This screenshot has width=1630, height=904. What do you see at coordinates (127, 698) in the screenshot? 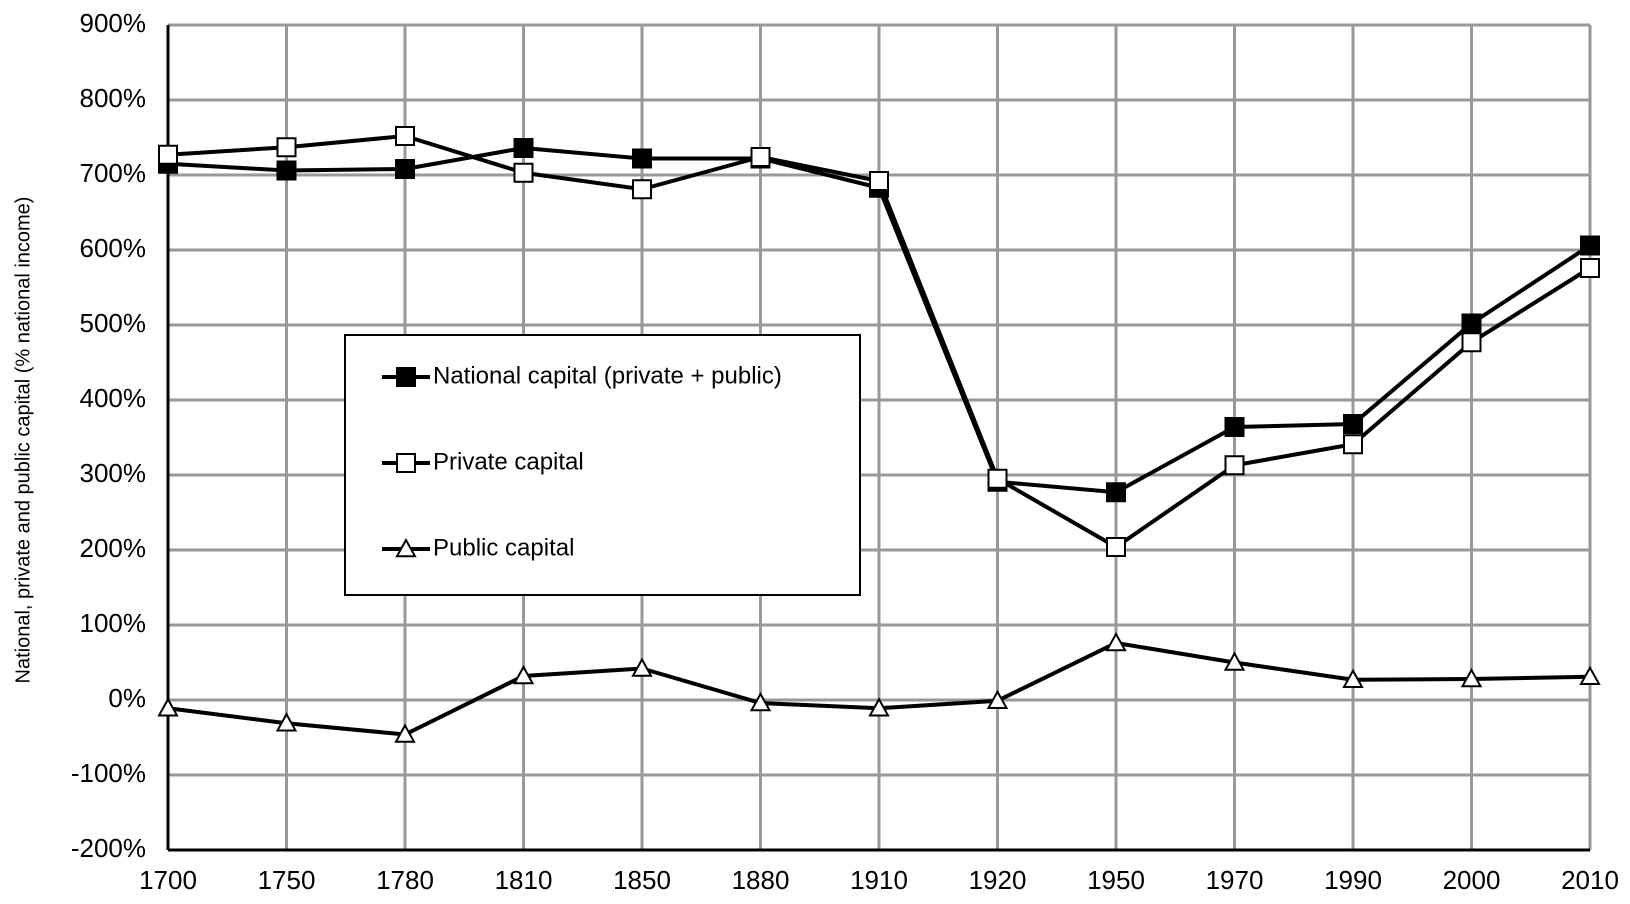
I see `y-tick-label: 0%` at bounding box center [127, 698].